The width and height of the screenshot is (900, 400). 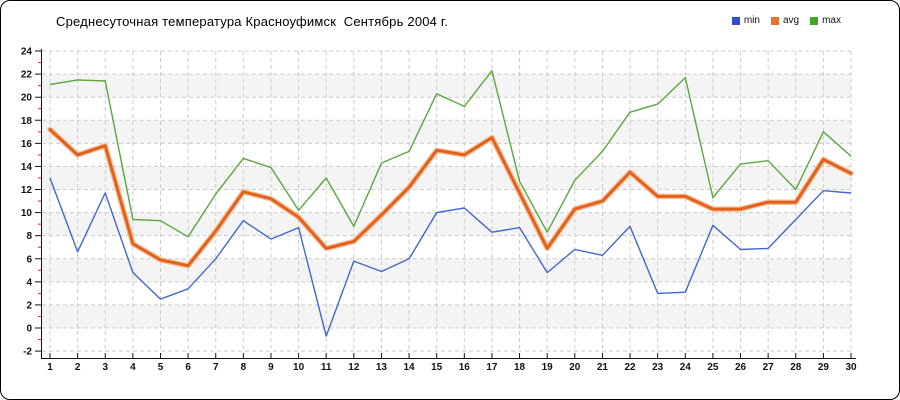 What do you see at coordinates (575, 367) in the screenshot?
I see `x-tick-label: 20` at bounding box center [575, 367].